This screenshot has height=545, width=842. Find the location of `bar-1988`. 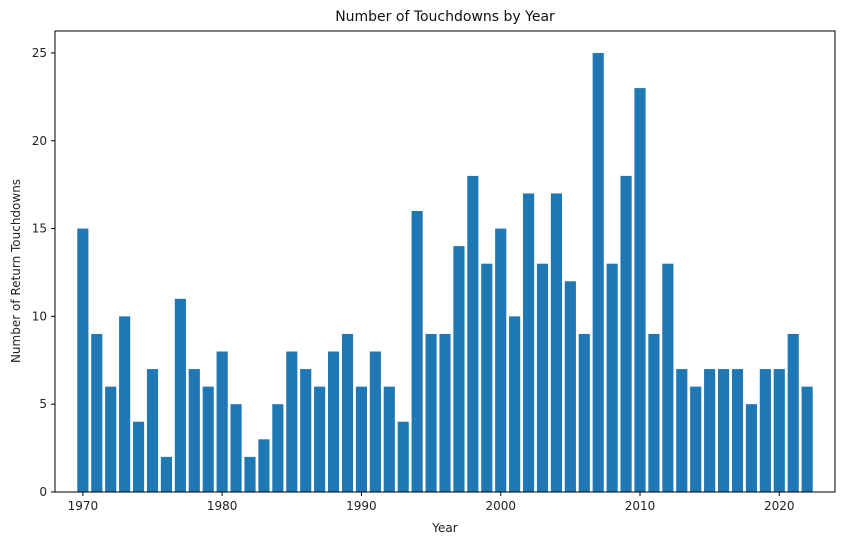

bar-1988 is located at coordinates (334, 421).